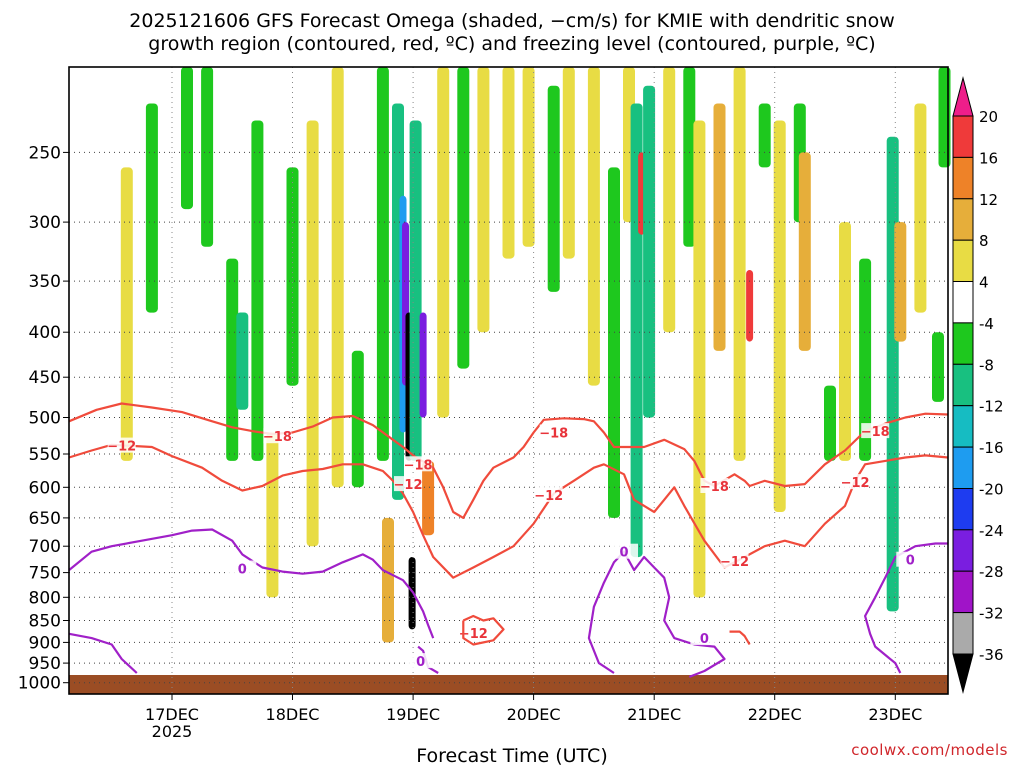  What do you see at coordinates (45, 455) in the screenshot?
I see `y-tick-label: 550` at bounding box center [45, 455].